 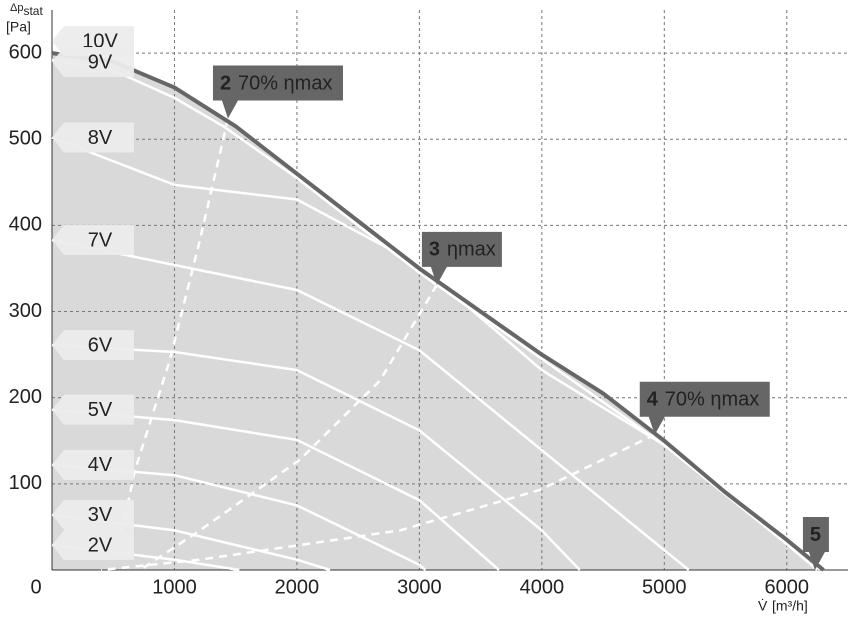 What do you see at coordinates (16, 8) in the screenshot?
I see `y-label-symbol-text: Δp` at bounding box center [16, 8].